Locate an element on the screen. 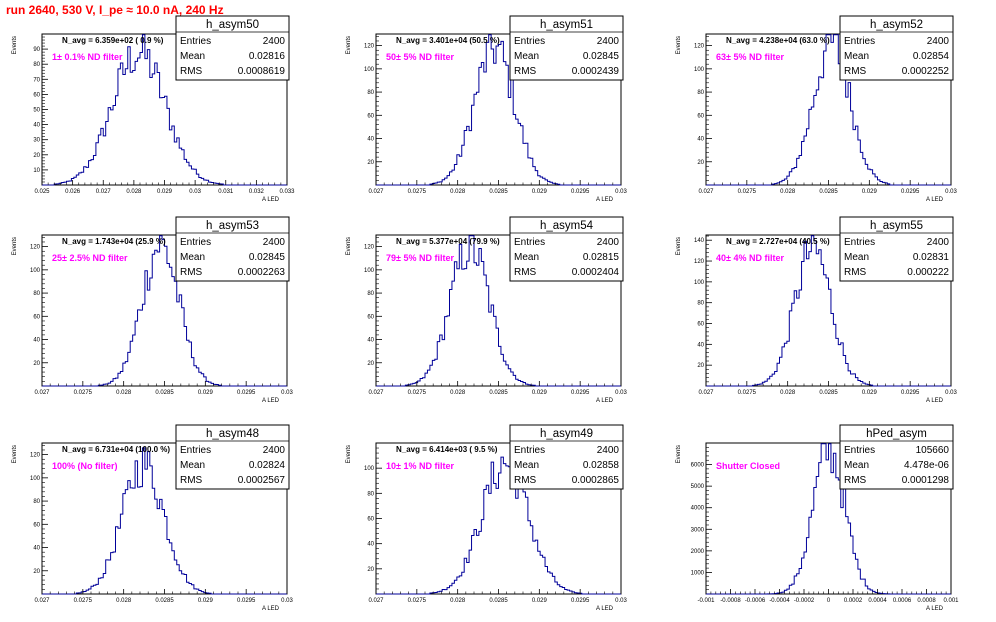 The image size is (996, 622). stat-rms-value: 0.0002252 is located at coordinates (926, 71).